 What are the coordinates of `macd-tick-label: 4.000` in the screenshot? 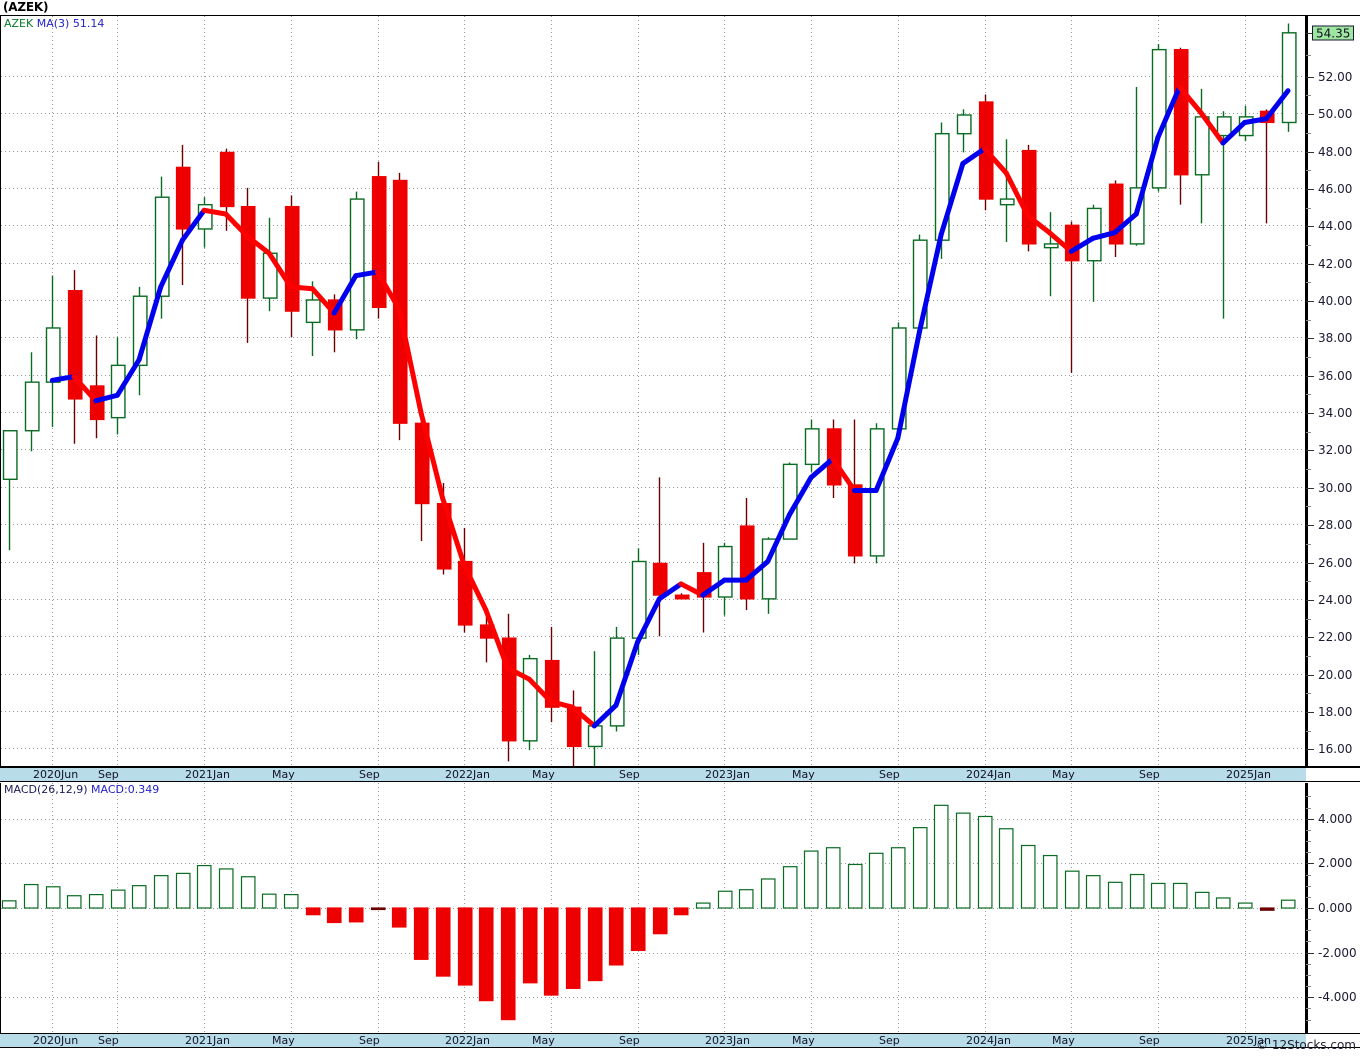 It's located at (1335, 818).